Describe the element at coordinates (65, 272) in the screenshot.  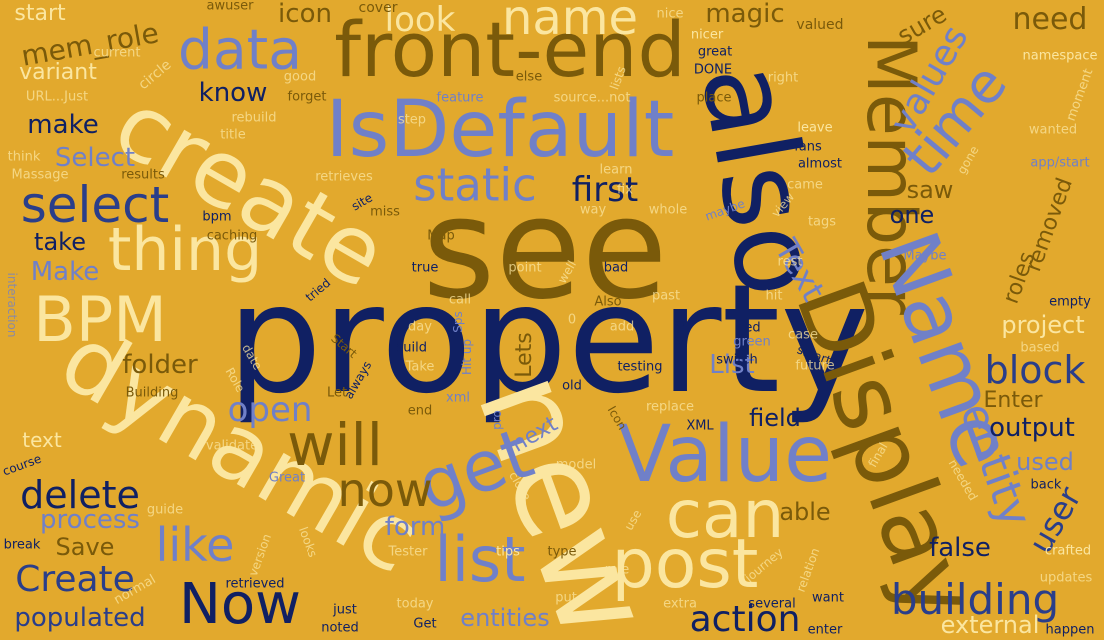
I see `word-make-cap: Make` at that location.